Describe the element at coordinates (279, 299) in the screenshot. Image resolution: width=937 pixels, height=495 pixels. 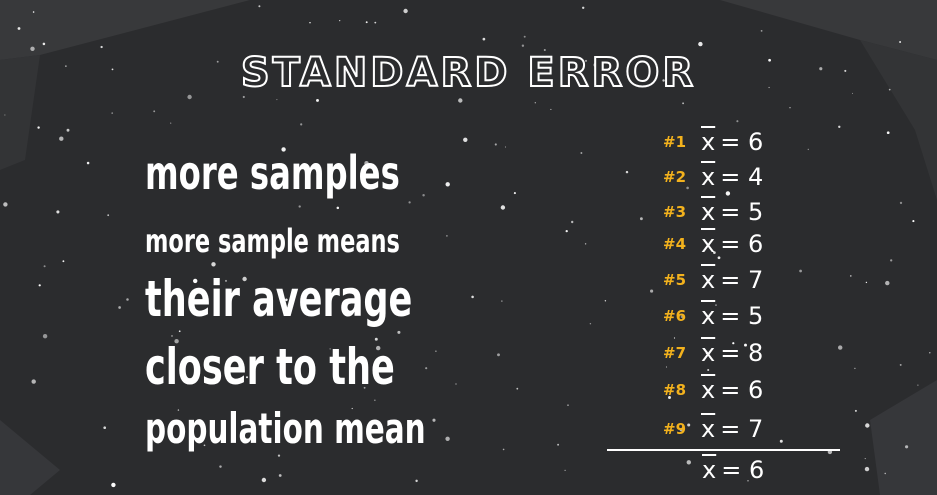
I see `line-their-average: their average` at that location.